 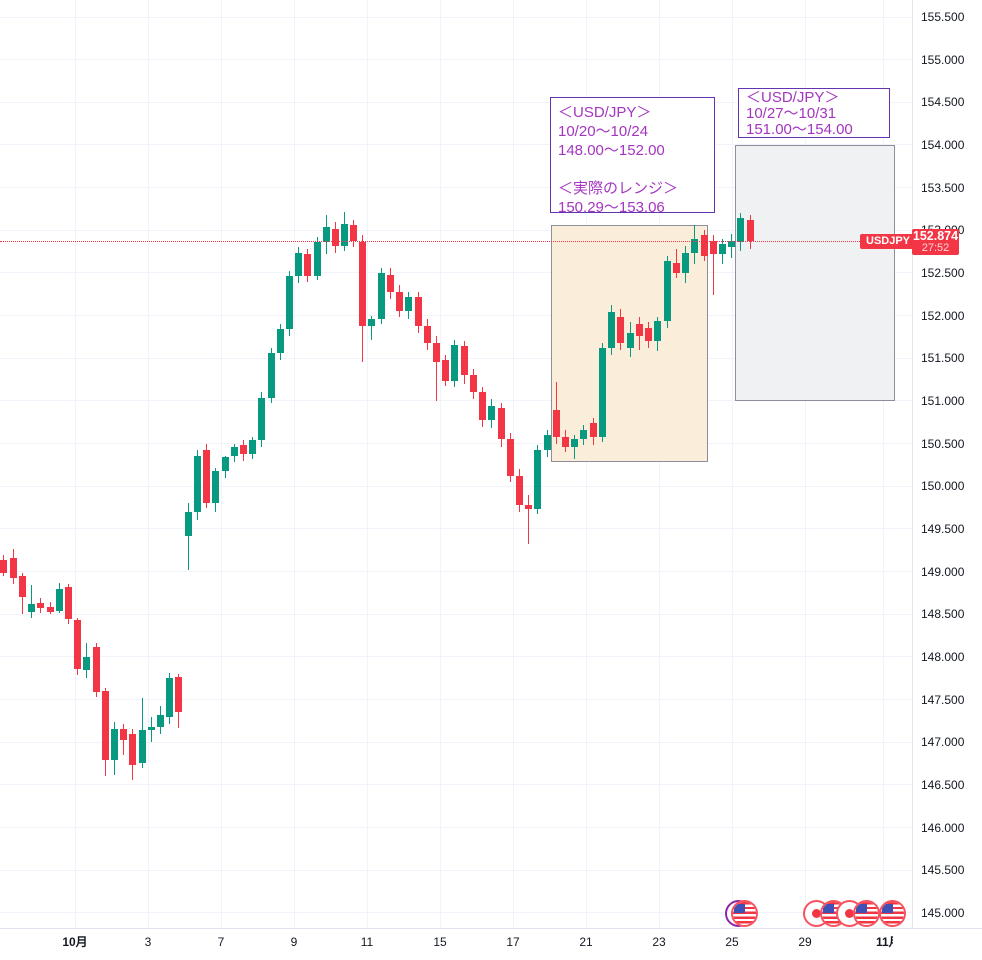 I want to click on annotation-line, so click(x=632, y=169).